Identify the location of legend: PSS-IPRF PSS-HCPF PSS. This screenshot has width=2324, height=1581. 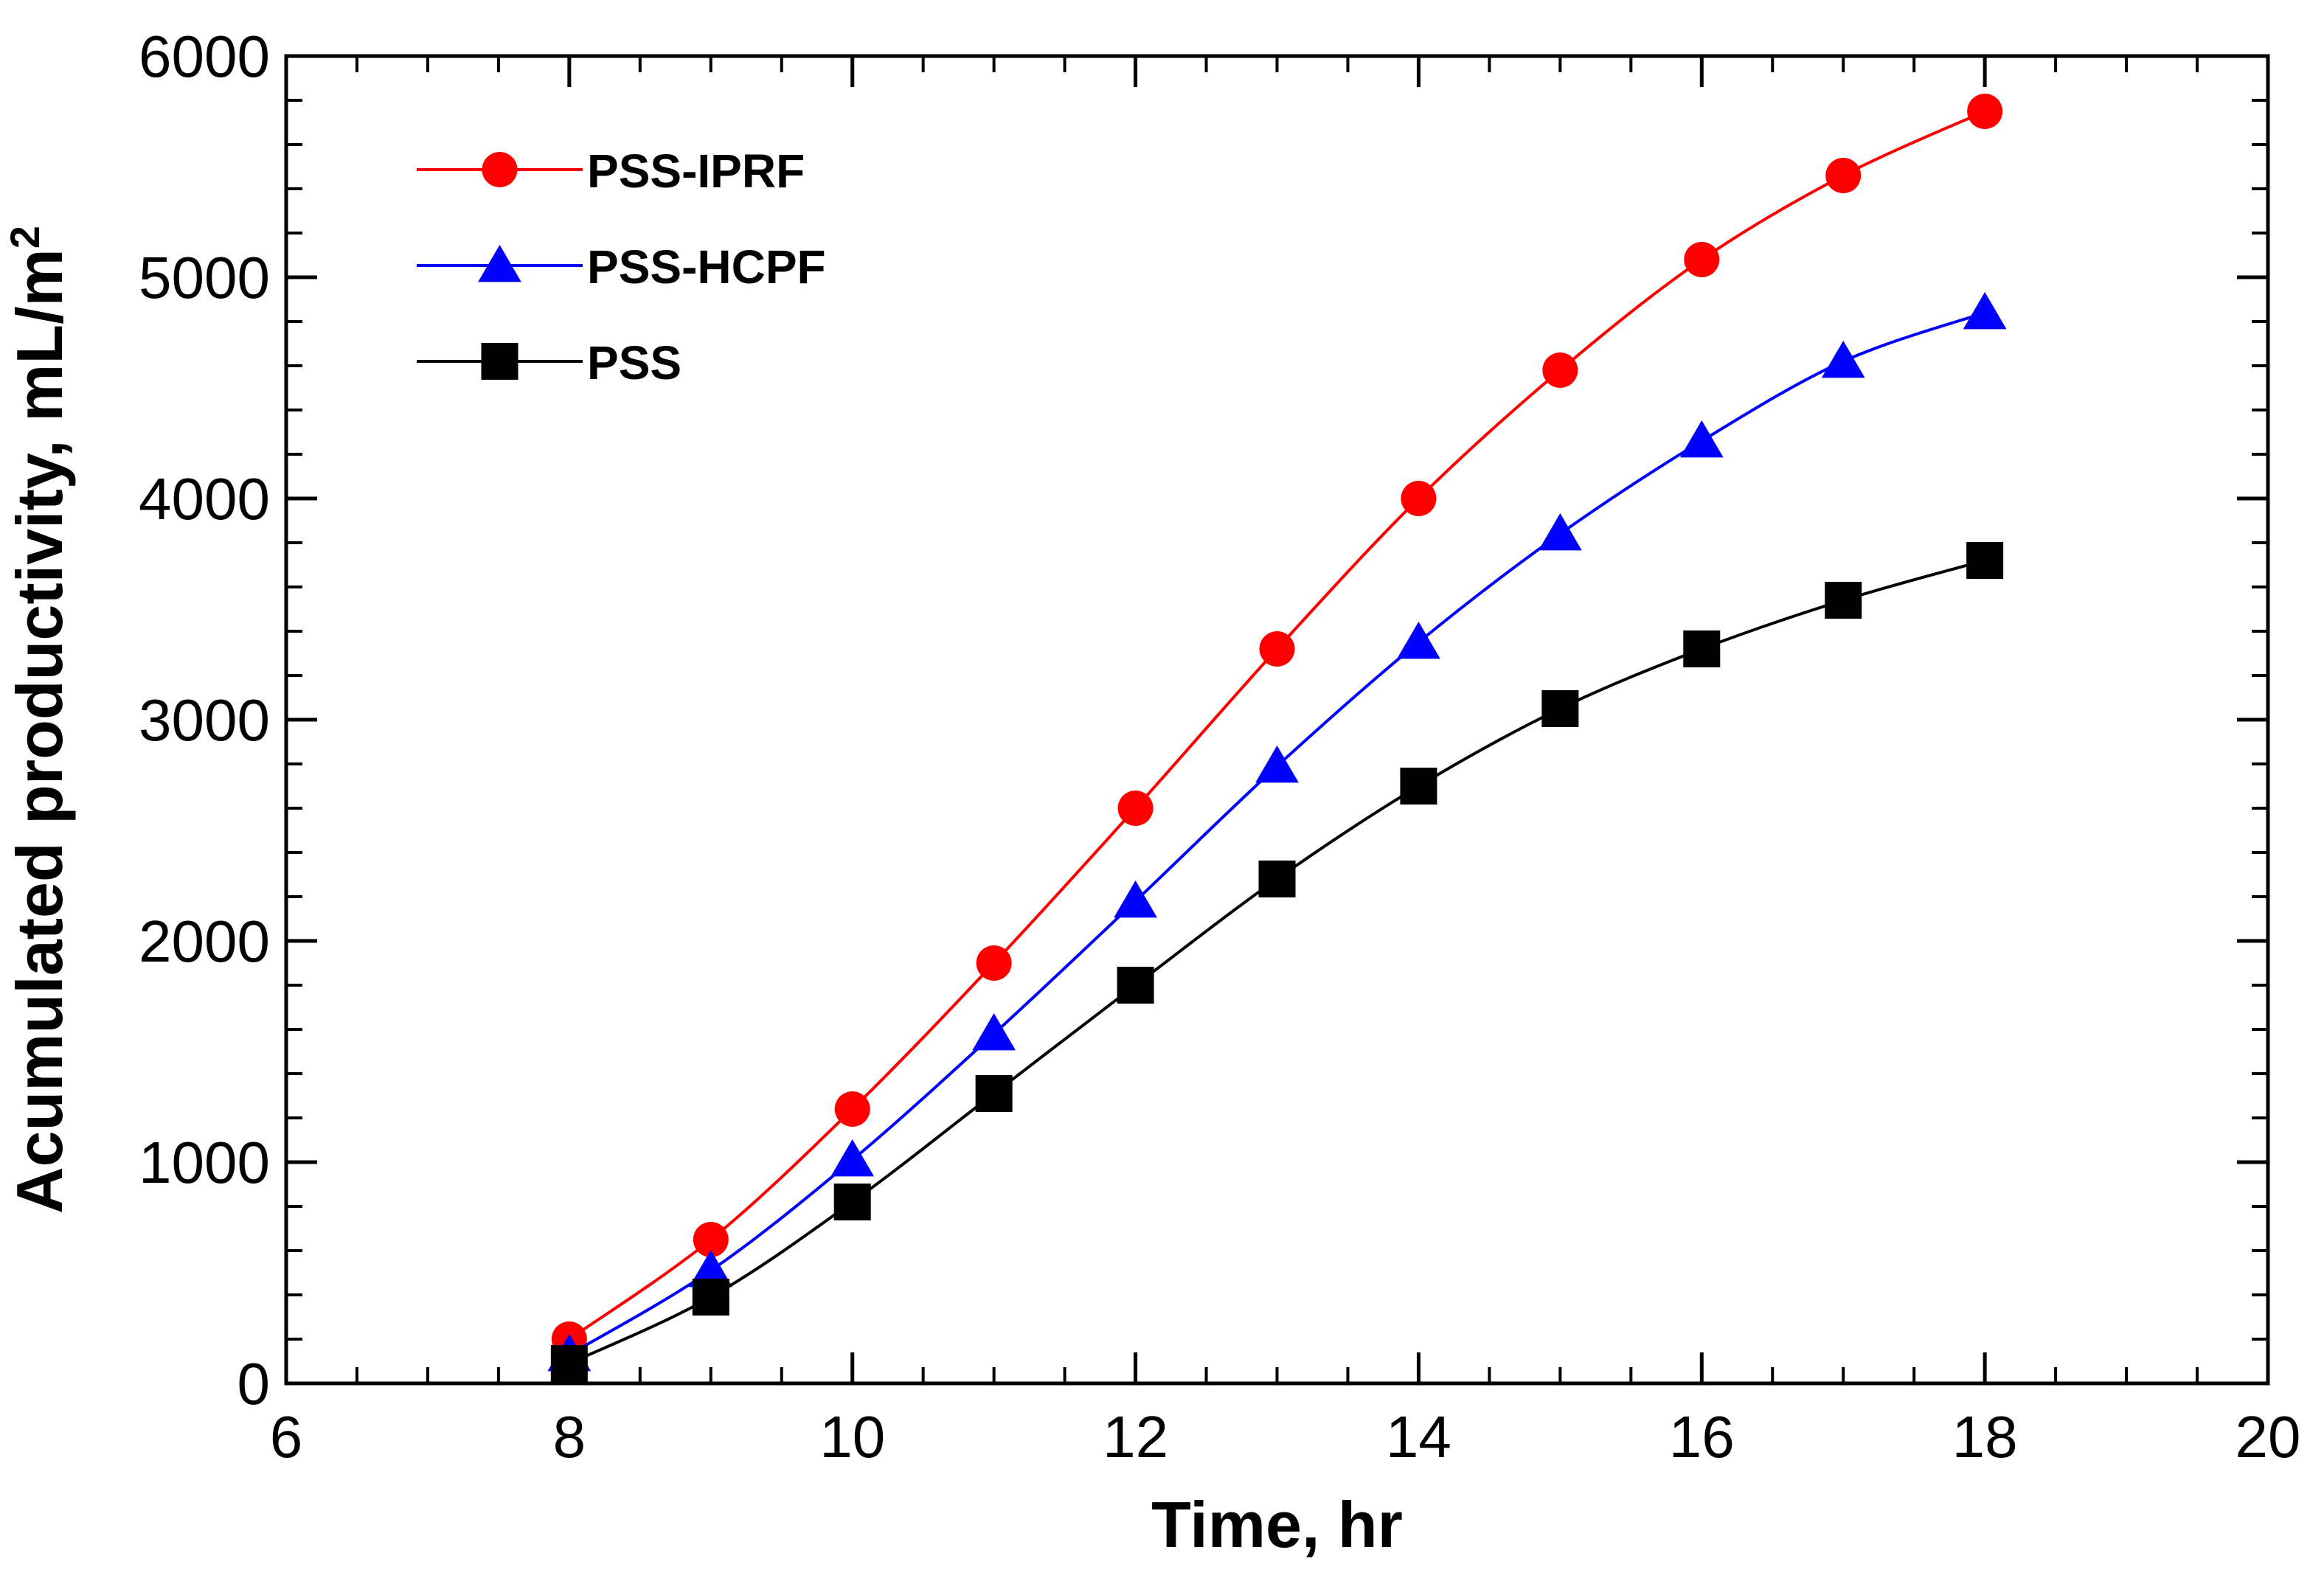
(621, 267).